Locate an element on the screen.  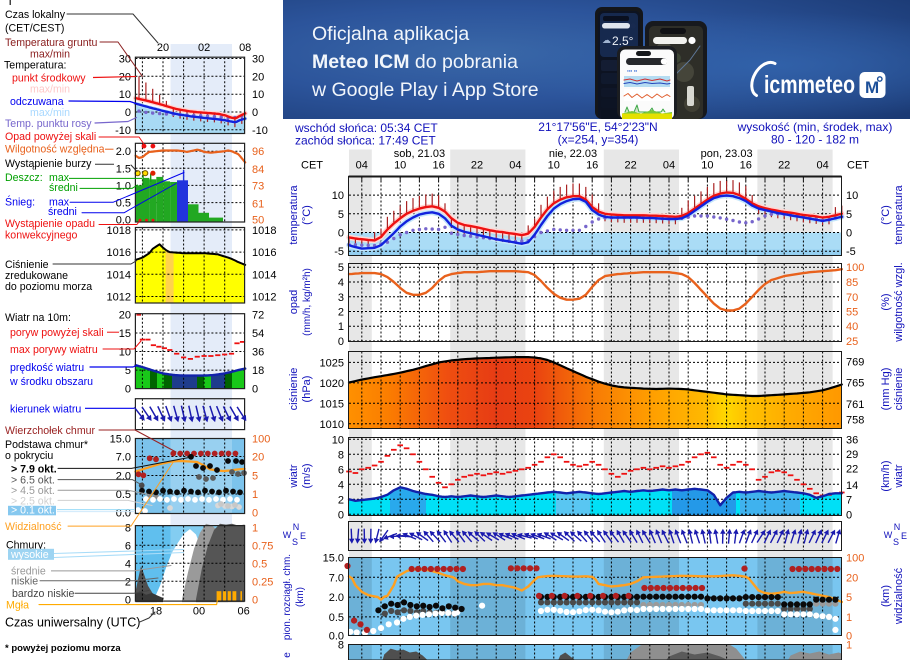
svg-text: 73 is located at coordinates (258, 186).